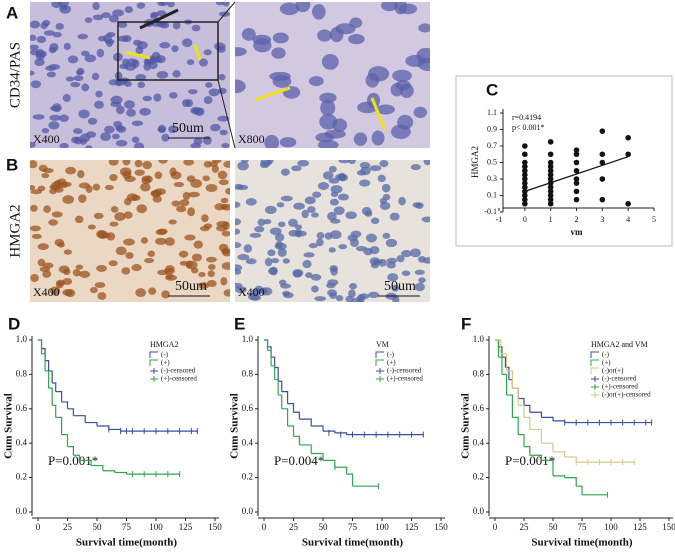 This screenshot has height=552, width=675. What do you see at coordinates (606, 363) in the screenshot?
I see `legend-label: (+)` at bounding box center [606, 363].